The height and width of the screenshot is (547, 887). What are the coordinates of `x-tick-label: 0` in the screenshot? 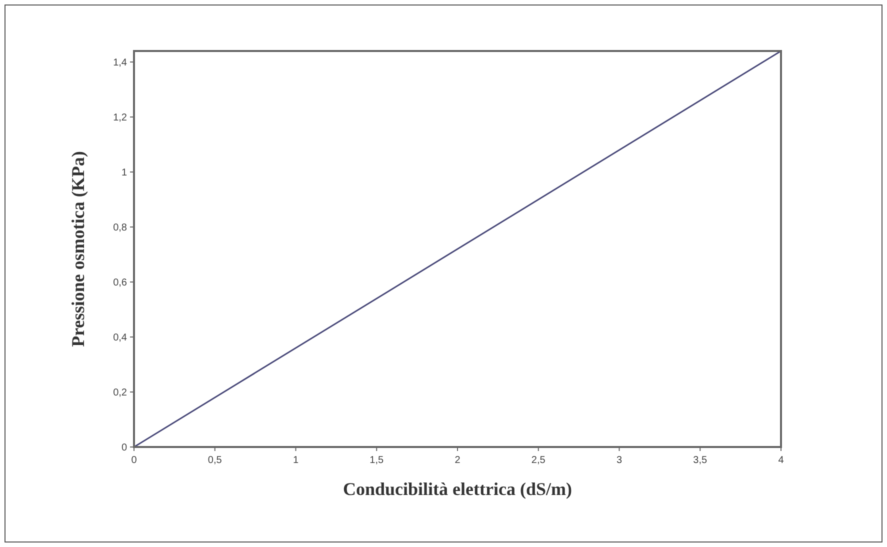 It's located at (134, 460).